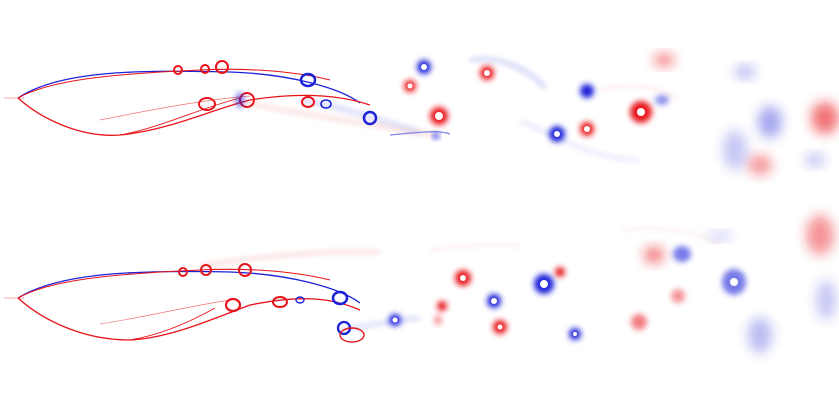 The width and height of the screenshot is (839, 405). I want to click on airfoil-top, so click(187, 102).